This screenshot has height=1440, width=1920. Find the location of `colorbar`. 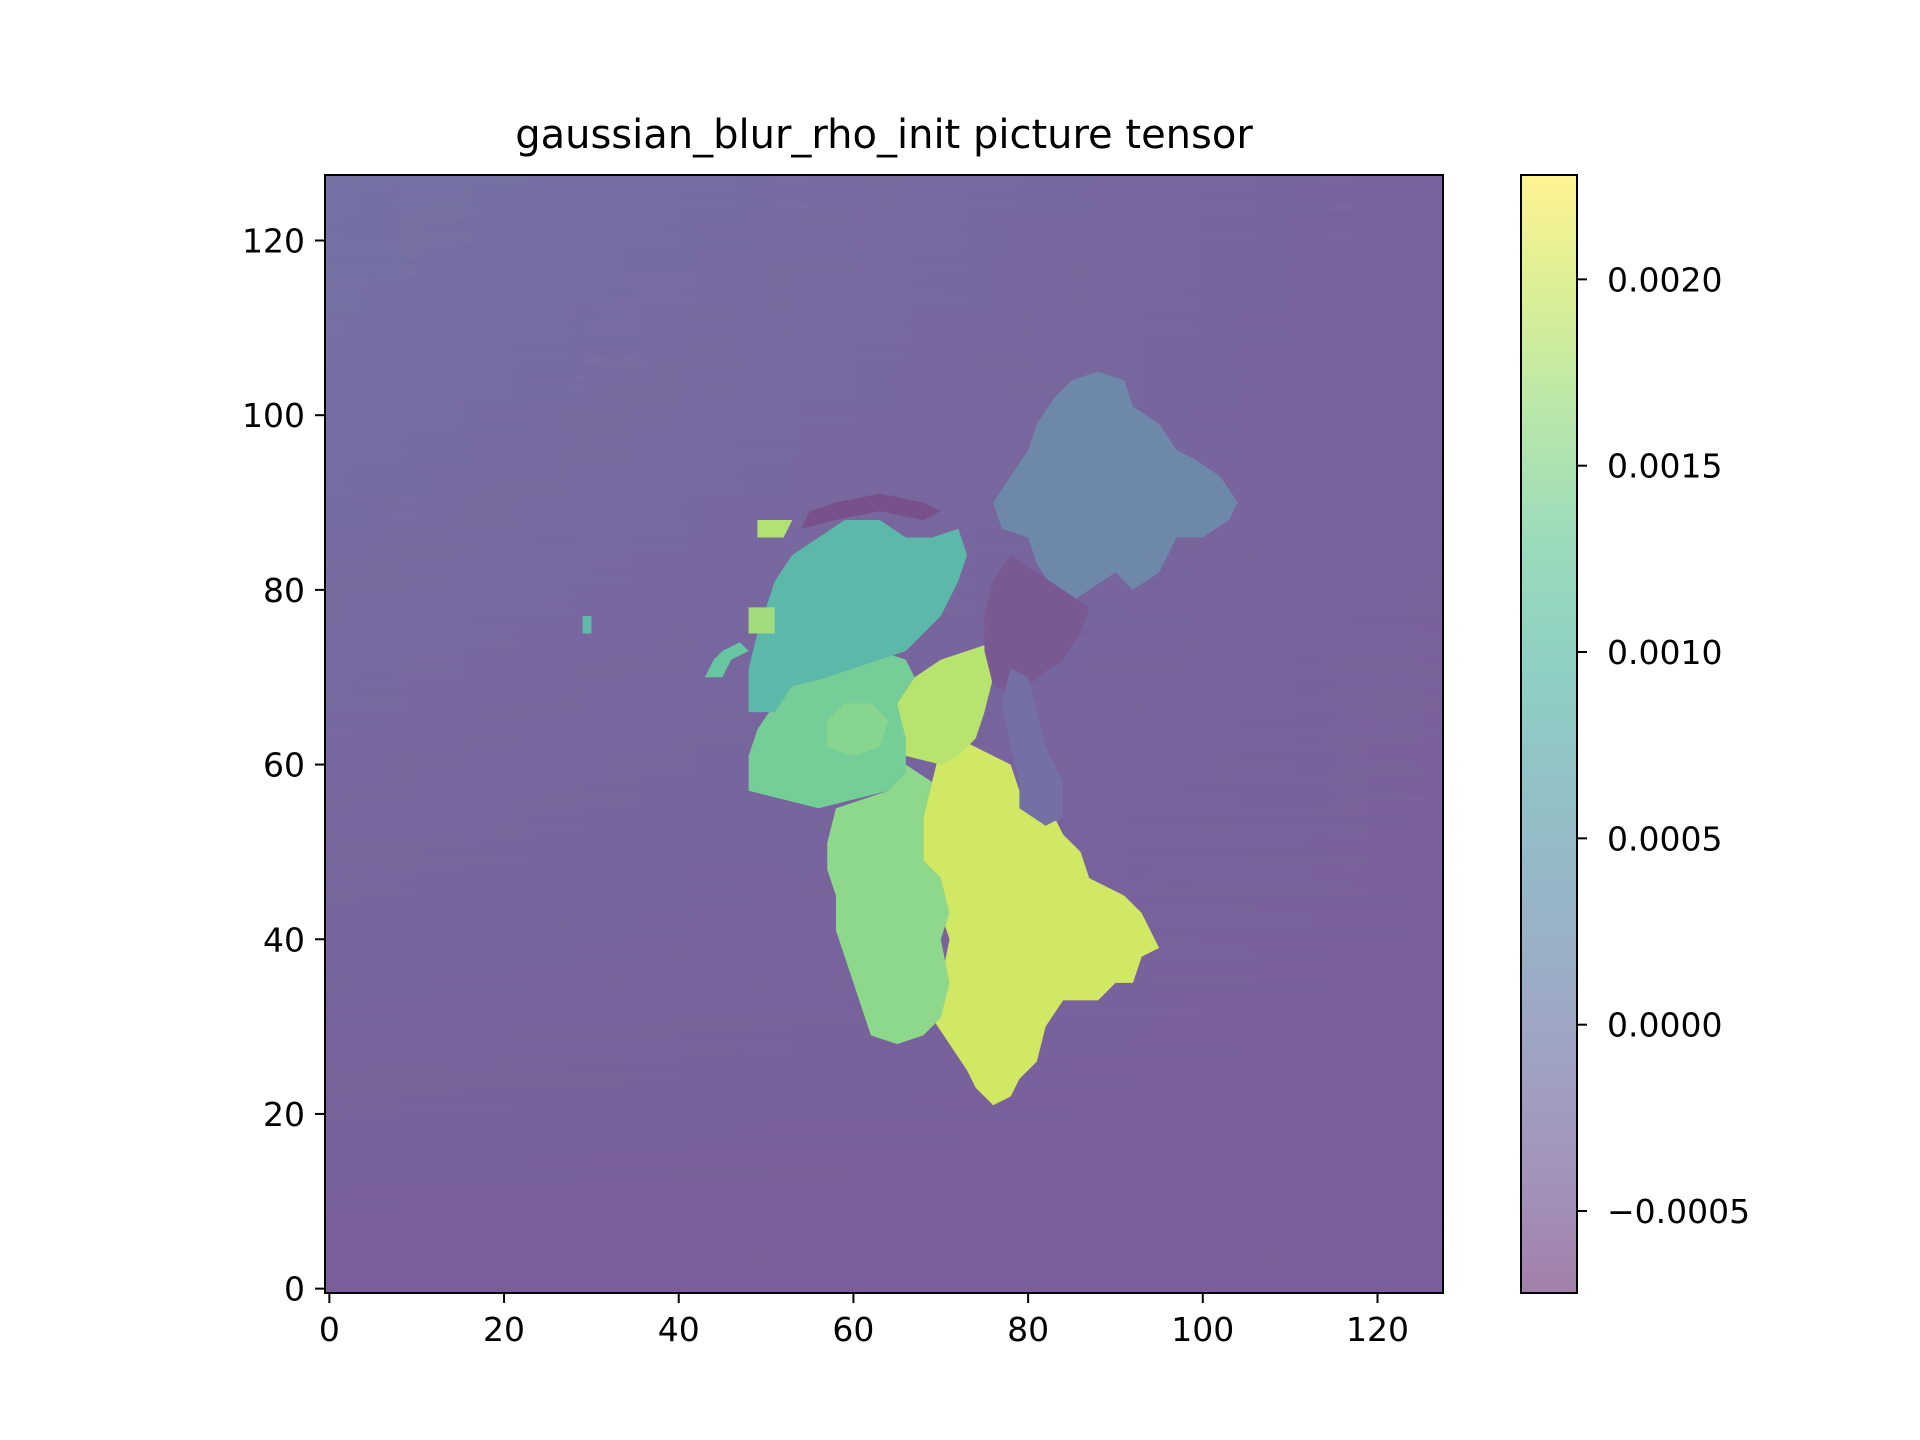

colorbar is located at coordinates (1549, 734).